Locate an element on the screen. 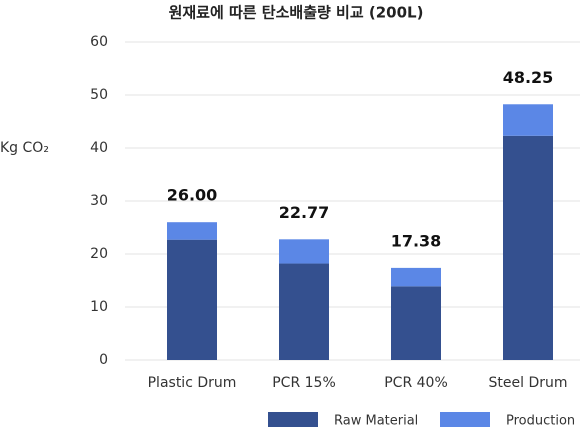 The image size is (580, 427). legend-label: Raw Material is located at coordinates (376, 420).